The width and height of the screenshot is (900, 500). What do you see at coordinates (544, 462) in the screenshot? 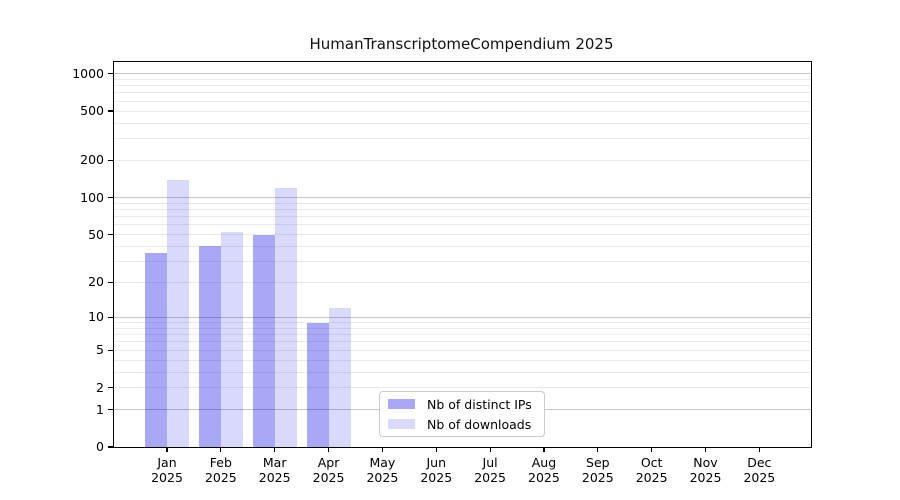
I see `x-tick-label-month: Aug` at bounding box center [544, 462].